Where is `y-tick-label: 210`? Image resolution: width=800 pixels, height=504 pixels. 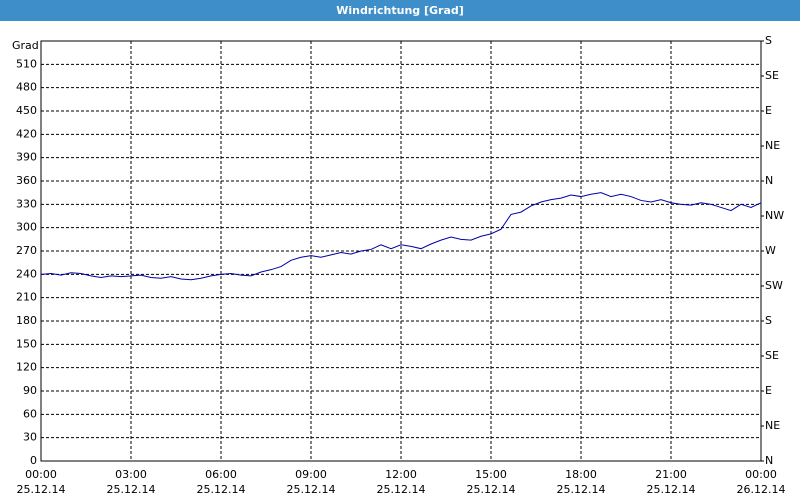
y-tick-label: 210 is located at coordinates (26, 297).